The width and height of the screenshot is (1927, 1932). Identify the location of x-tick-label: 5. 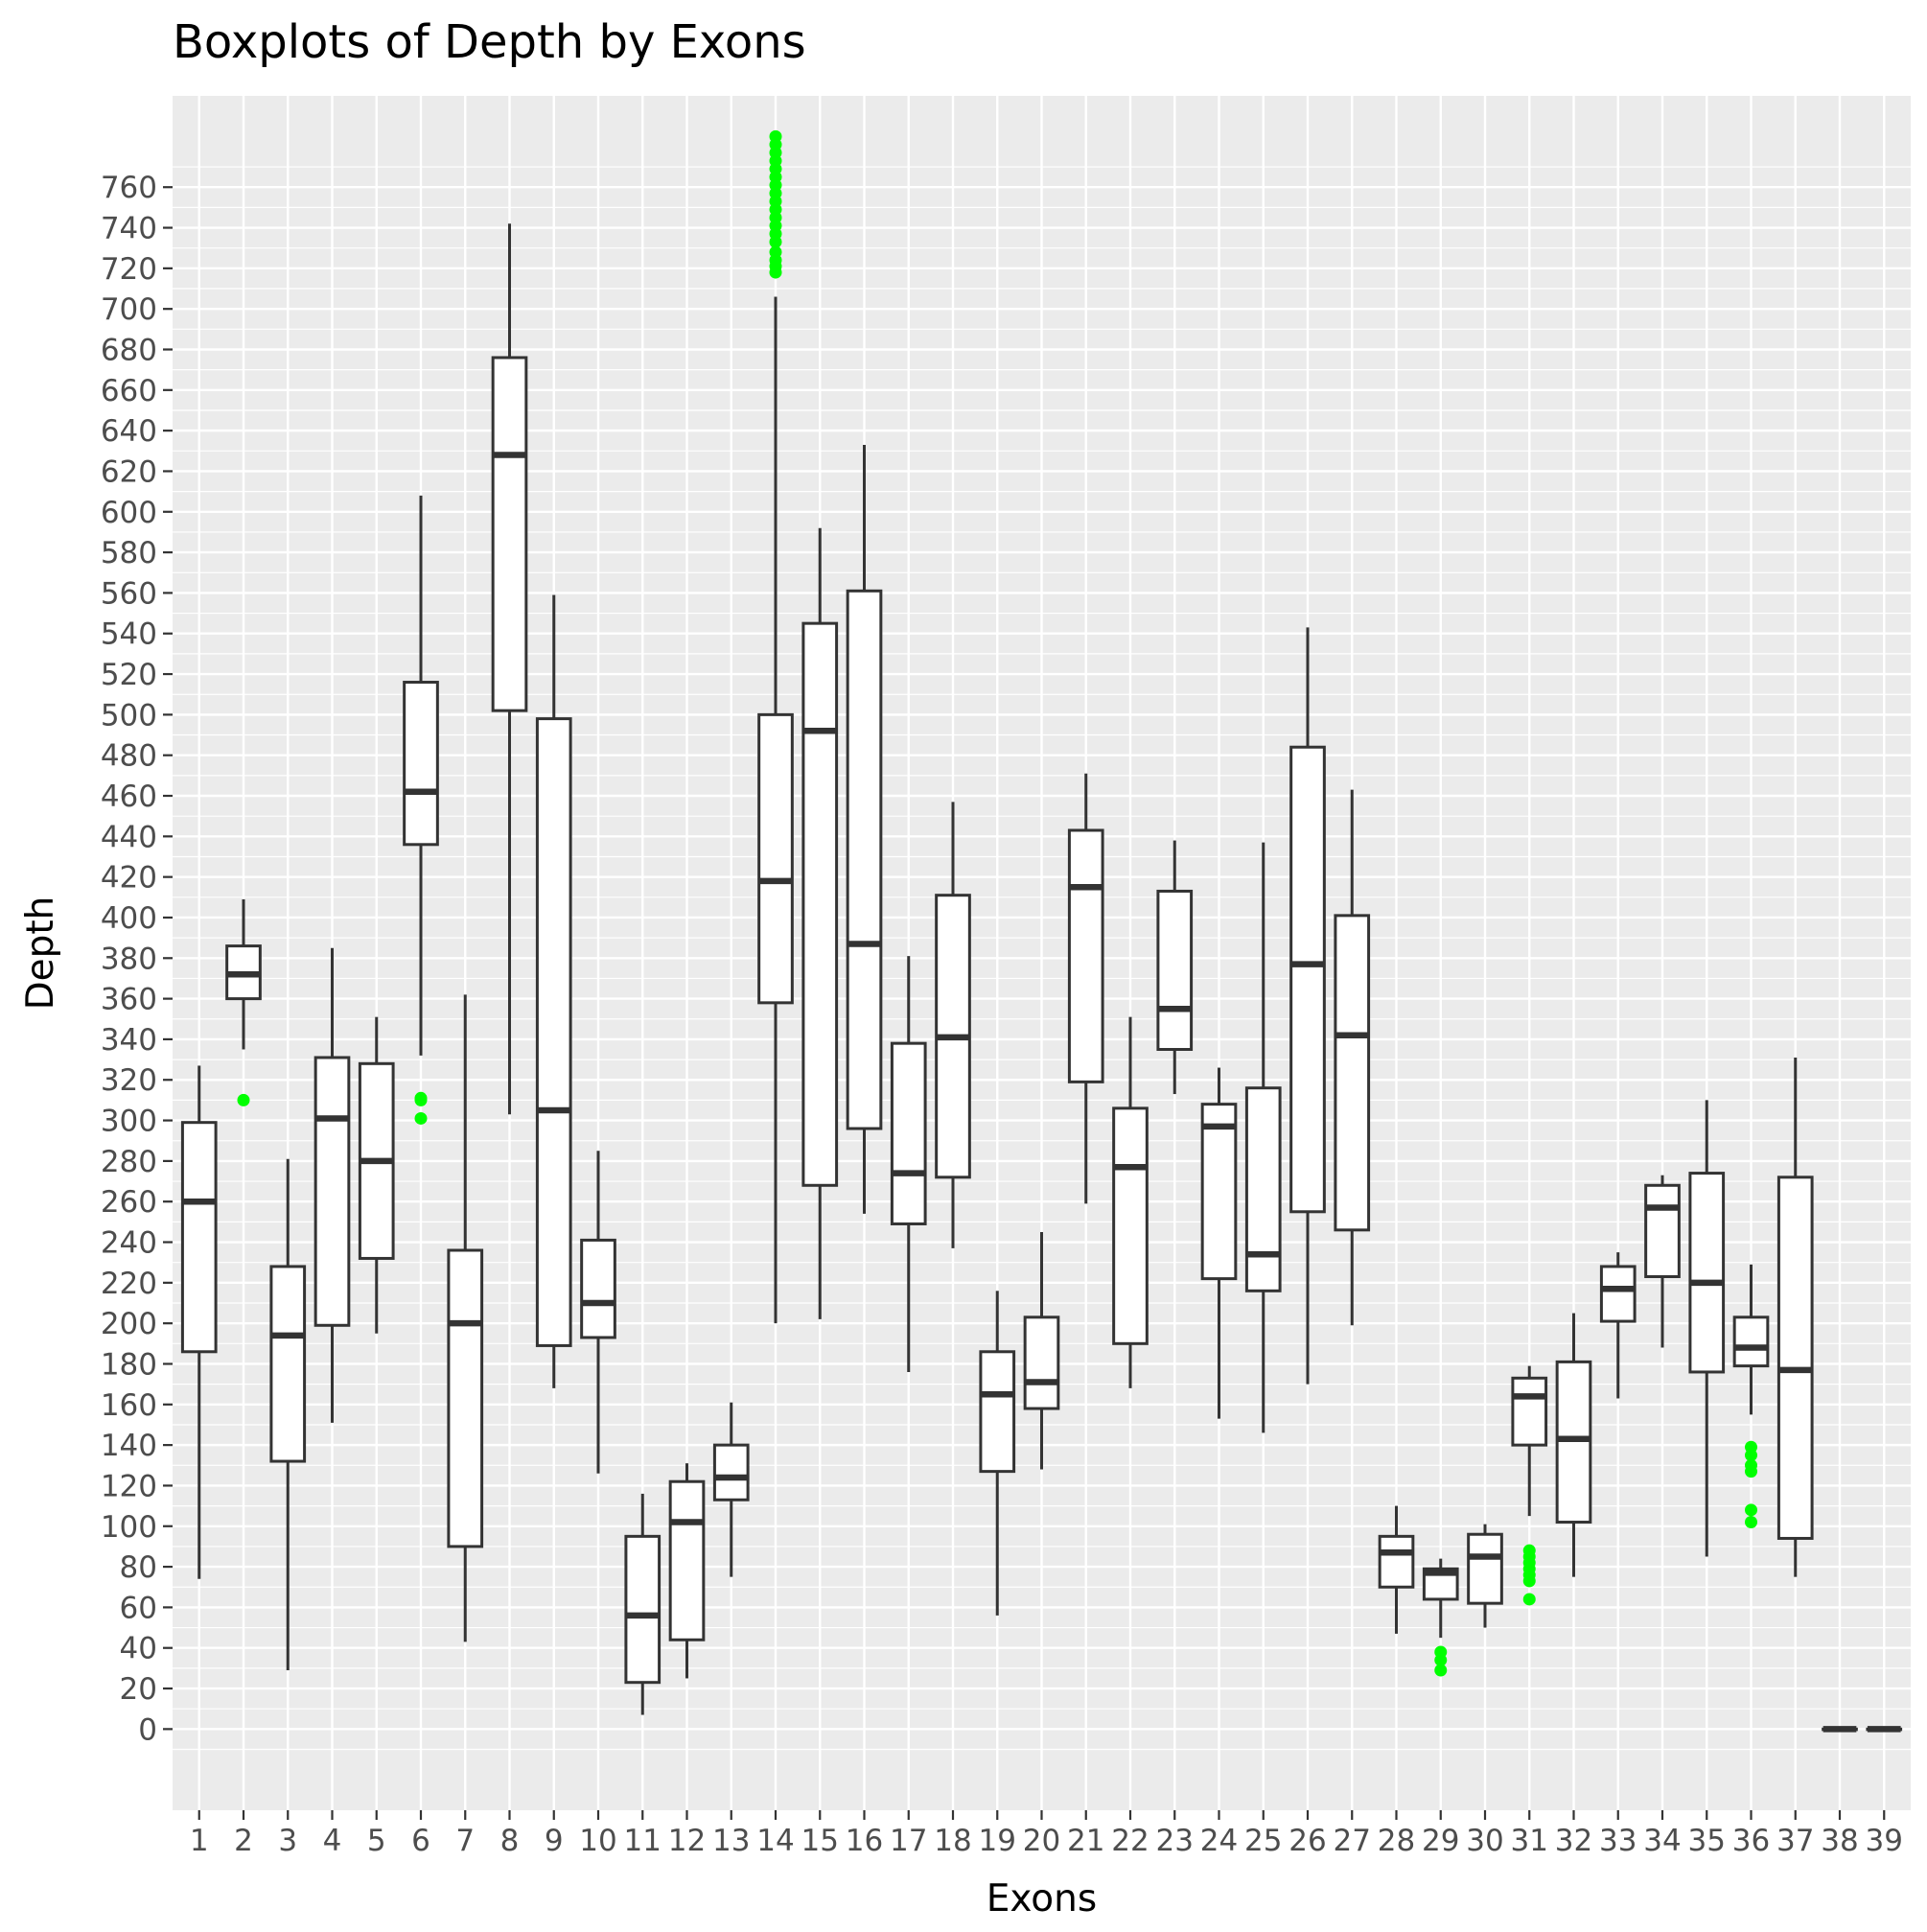
(376, 1841).